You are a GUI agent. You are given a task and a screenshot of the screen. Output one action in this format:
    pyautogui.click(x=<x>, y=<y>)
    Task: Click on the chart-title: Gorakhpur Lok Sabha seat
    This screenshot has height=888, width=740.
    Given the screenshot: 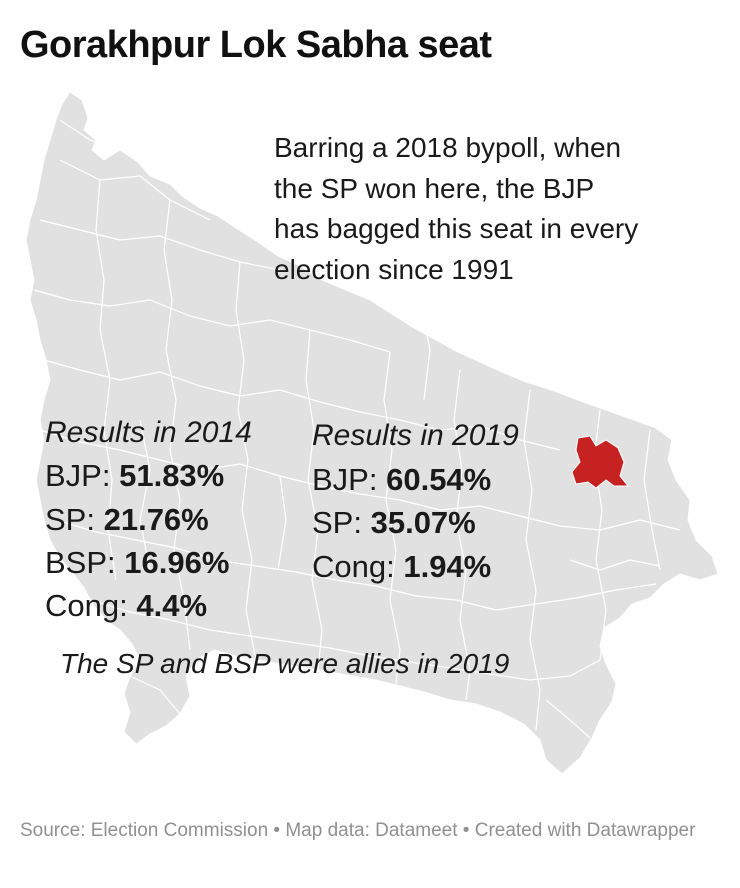 What is the action you would take?
    pyautogui.click(x=256, y=45)
    